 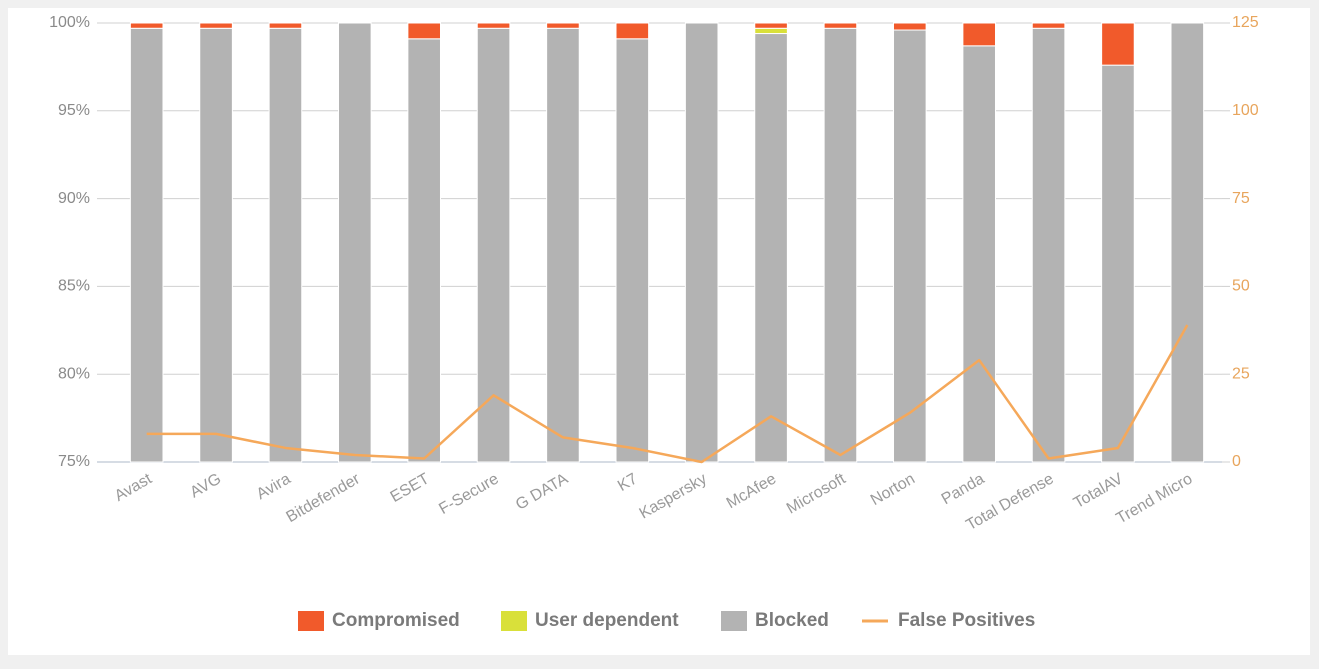 I want to click on legend-label: Blocked, so click(x=792, y=620).